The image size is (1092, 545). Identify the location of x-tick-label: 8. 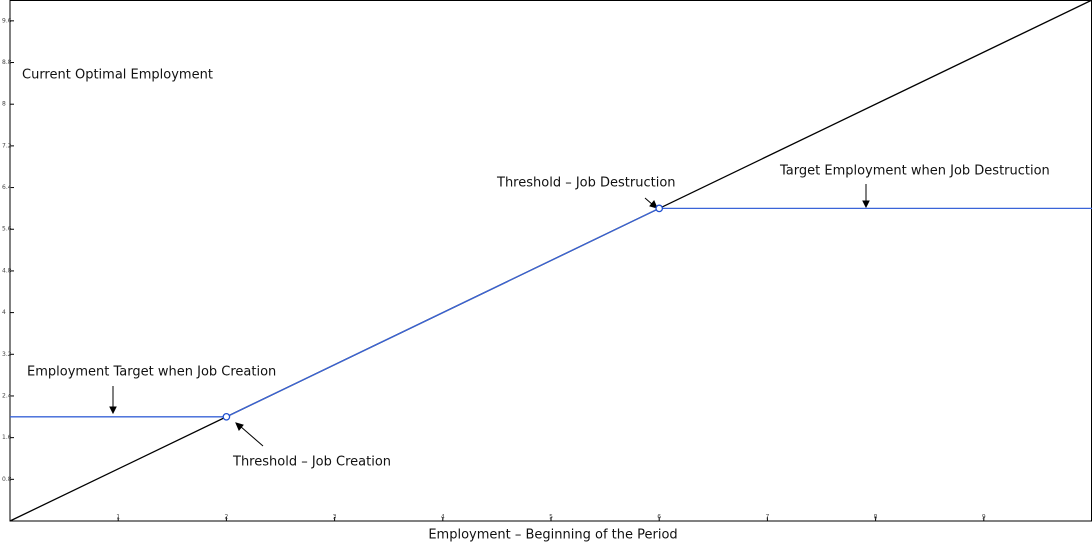
(876, 517).